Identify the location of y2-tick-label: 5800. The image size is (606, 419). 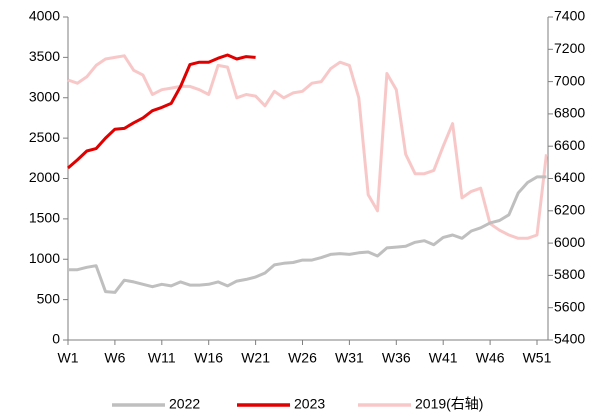
(569, 274).